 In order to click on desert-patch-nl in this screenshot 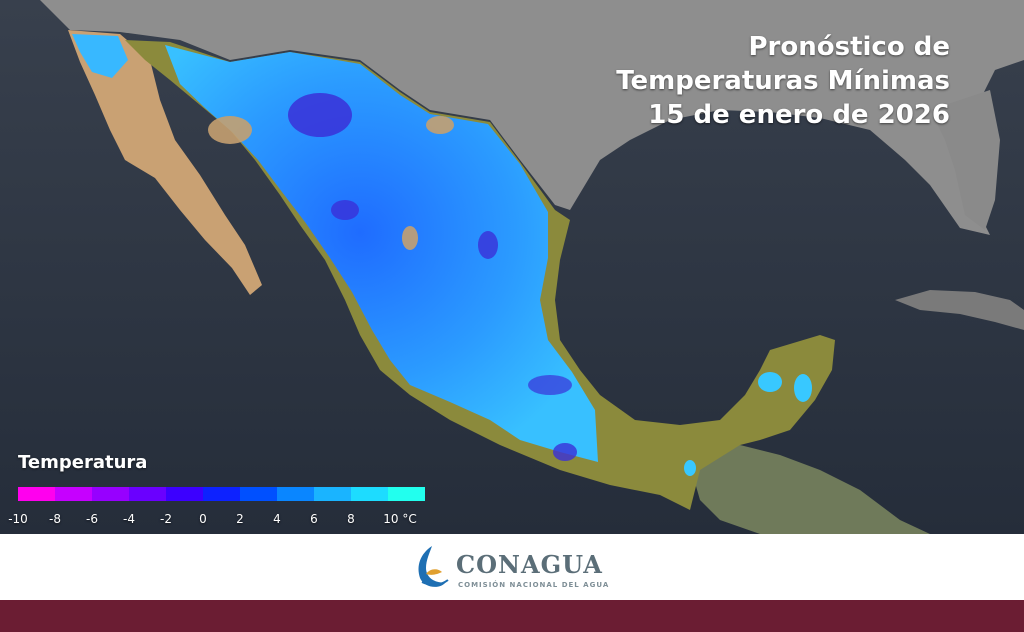, I will do `click(410, 238)`.